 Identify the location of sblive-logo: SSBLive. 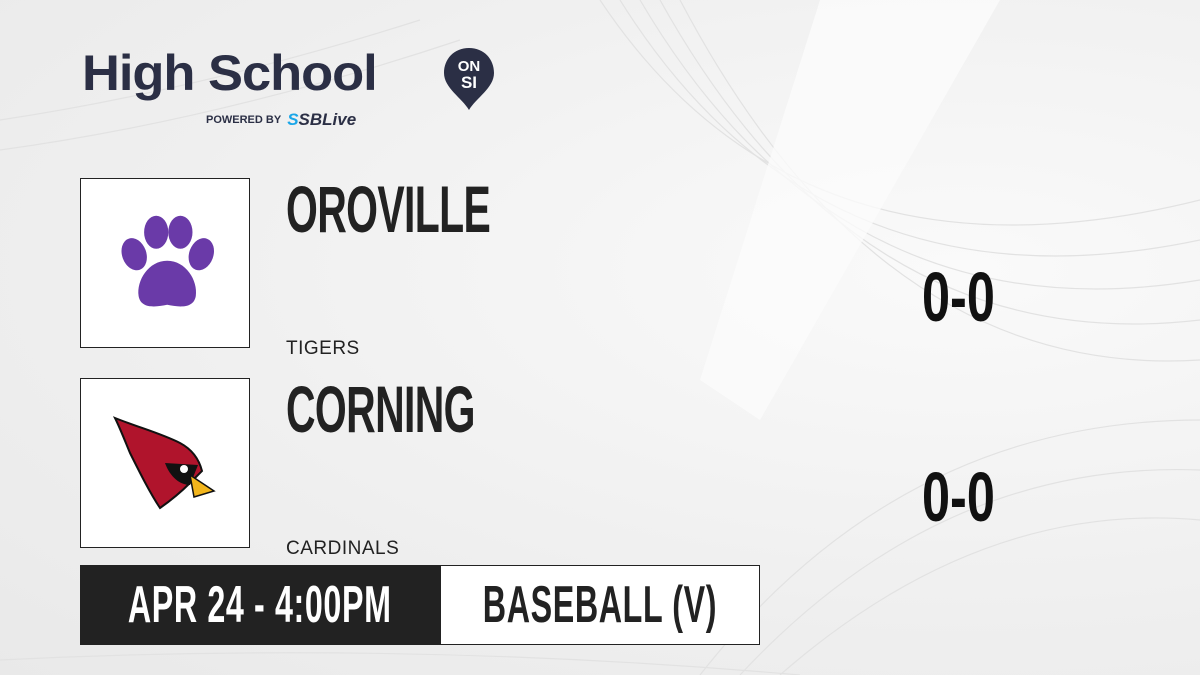
(322, 119).